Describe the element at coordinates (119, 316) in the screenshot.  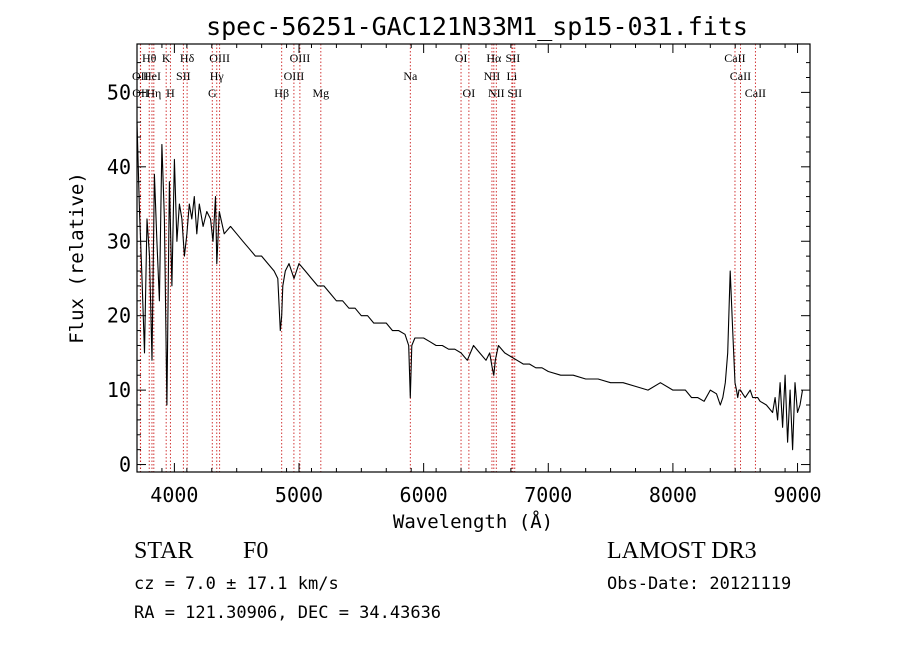
I see `y-tick-label: 20` at that location.